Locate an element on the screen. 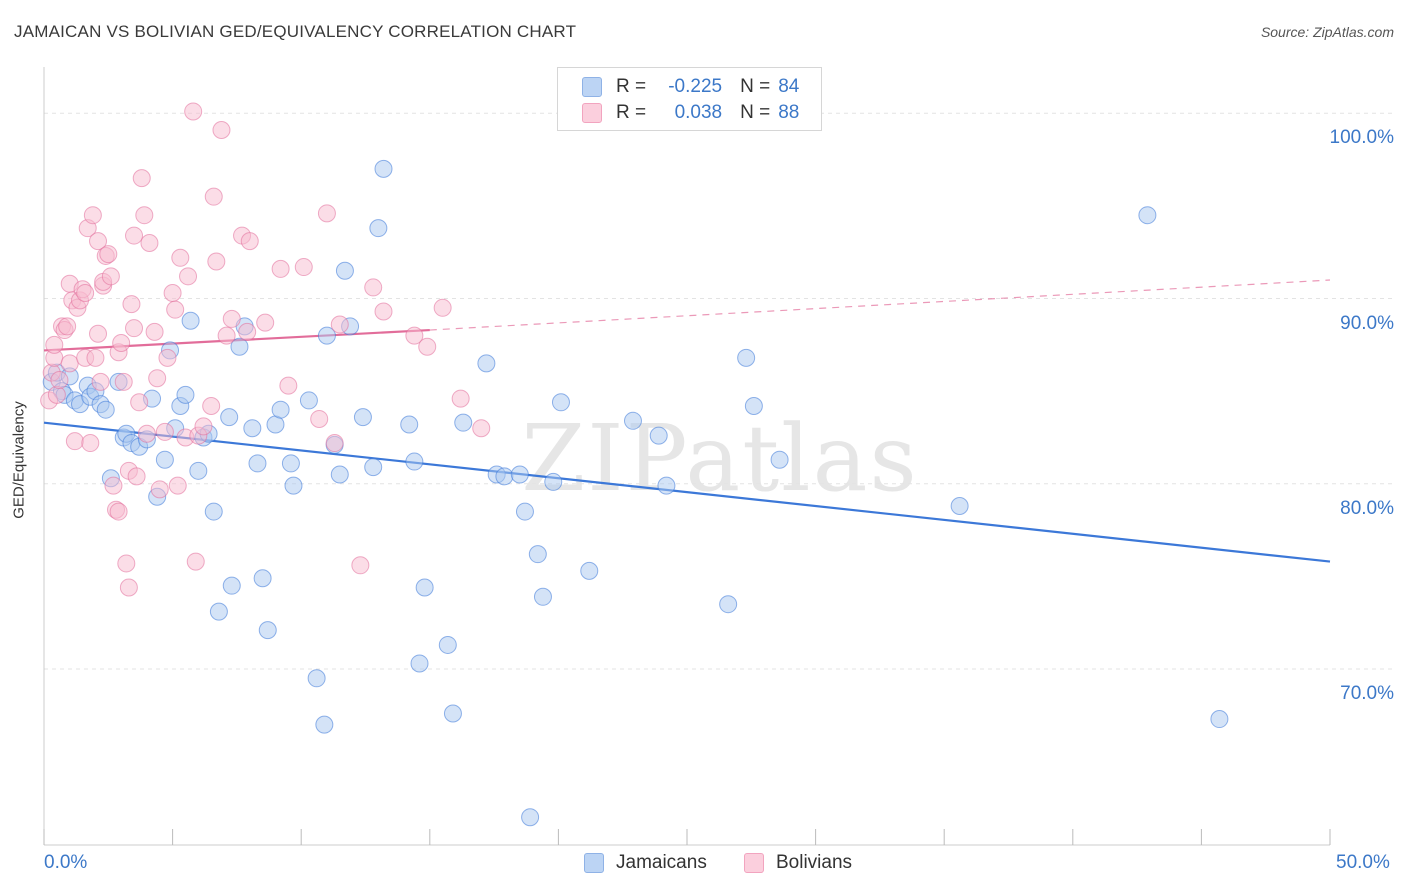 The height and width of the screenshot is (892, 1406). legend-r-label: R = is located at coordinates (631, 112).